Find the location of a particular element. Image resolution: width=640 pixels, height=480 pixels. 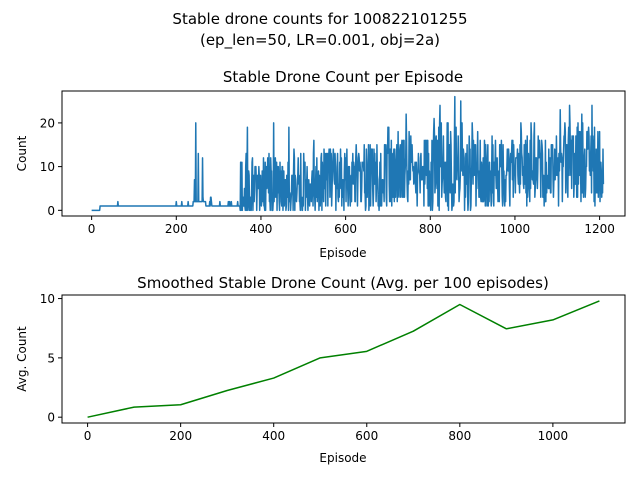

episode-count-ytick-label: 0 is located at coordinates (51, 211).